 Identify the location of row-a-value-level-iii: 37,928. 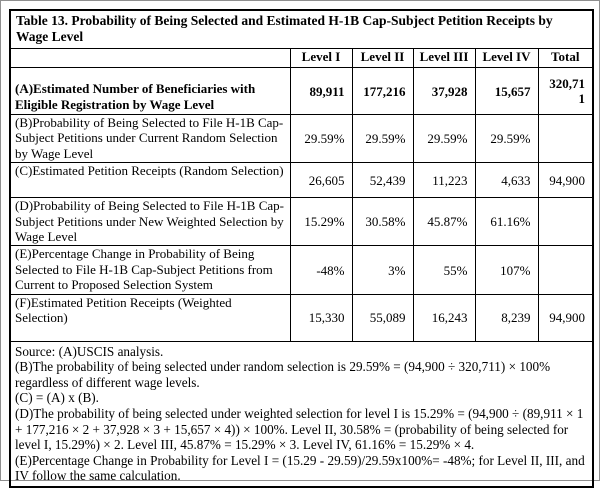
(444, 91).